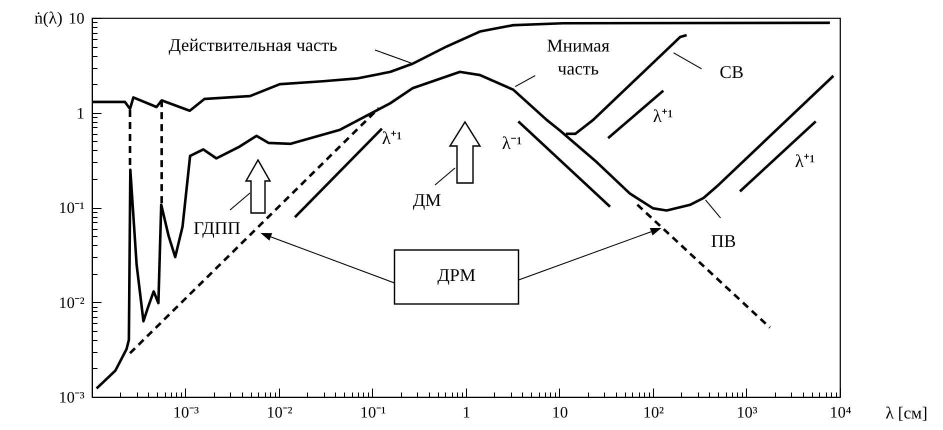  I want to click on x-tick-label: 10⁴, so click(841, 413).